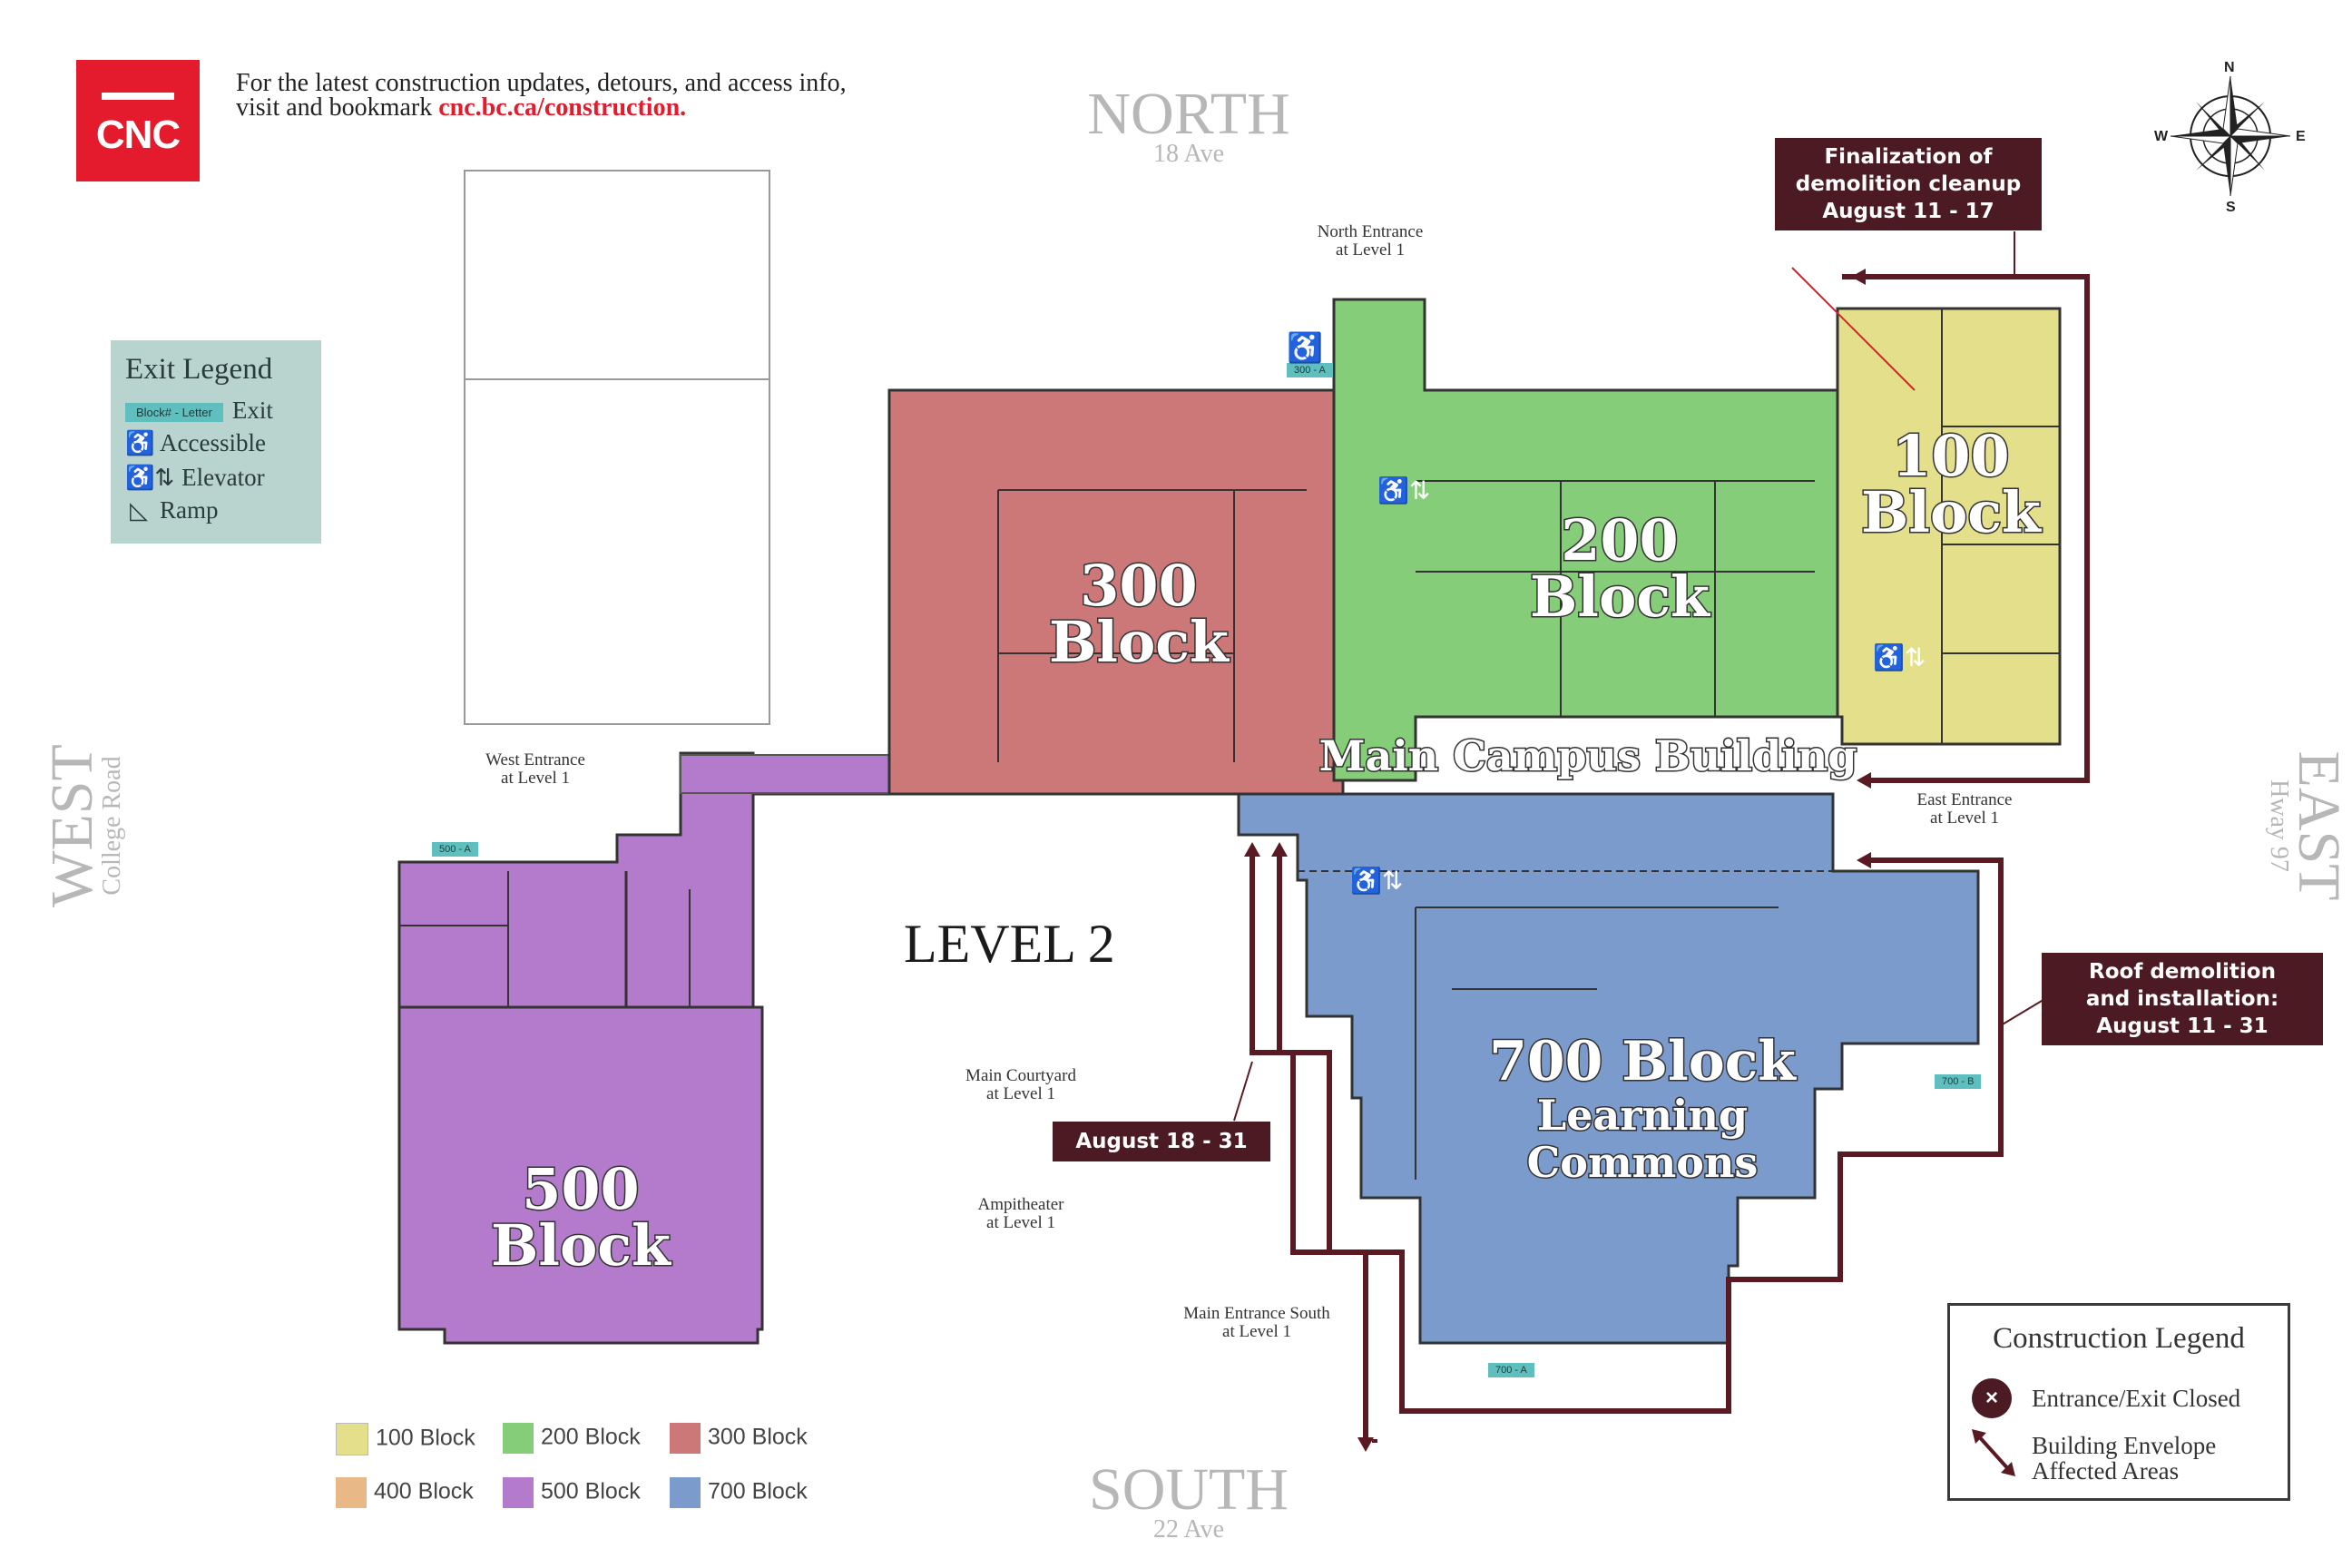 The width and height of the screenshot is (2352, 1568). What do you see at coordinates (535, 778) in the screenshot?
I see `west-entrance-line2: at Level 1` at bounding box center [535, 778].